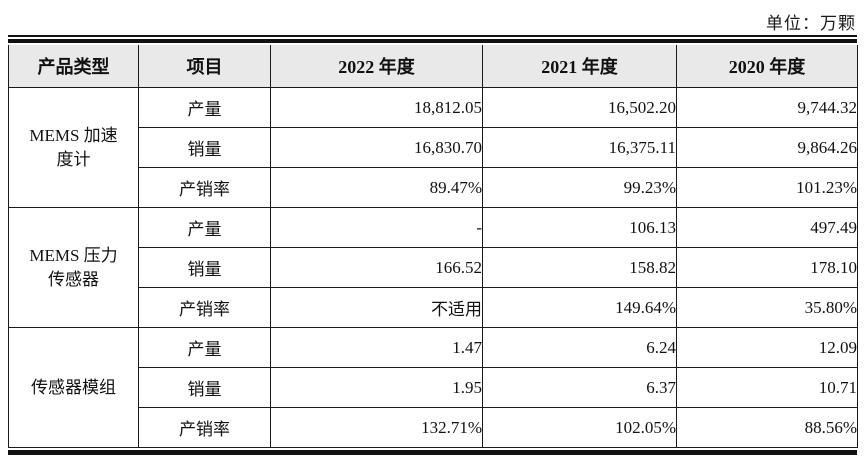 The image size is (865, 469). I want to click on header-year-2020: 2020 年度, so click(767, 66).